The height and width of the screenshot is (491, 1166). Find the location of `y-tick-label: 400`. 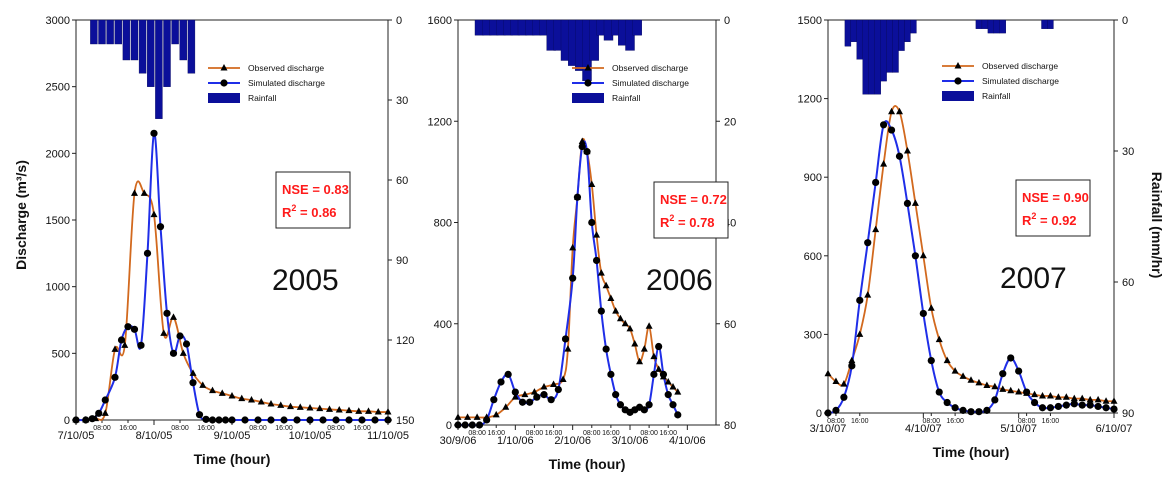

y-tick-label: 400 is located at coordinates (443, 325).